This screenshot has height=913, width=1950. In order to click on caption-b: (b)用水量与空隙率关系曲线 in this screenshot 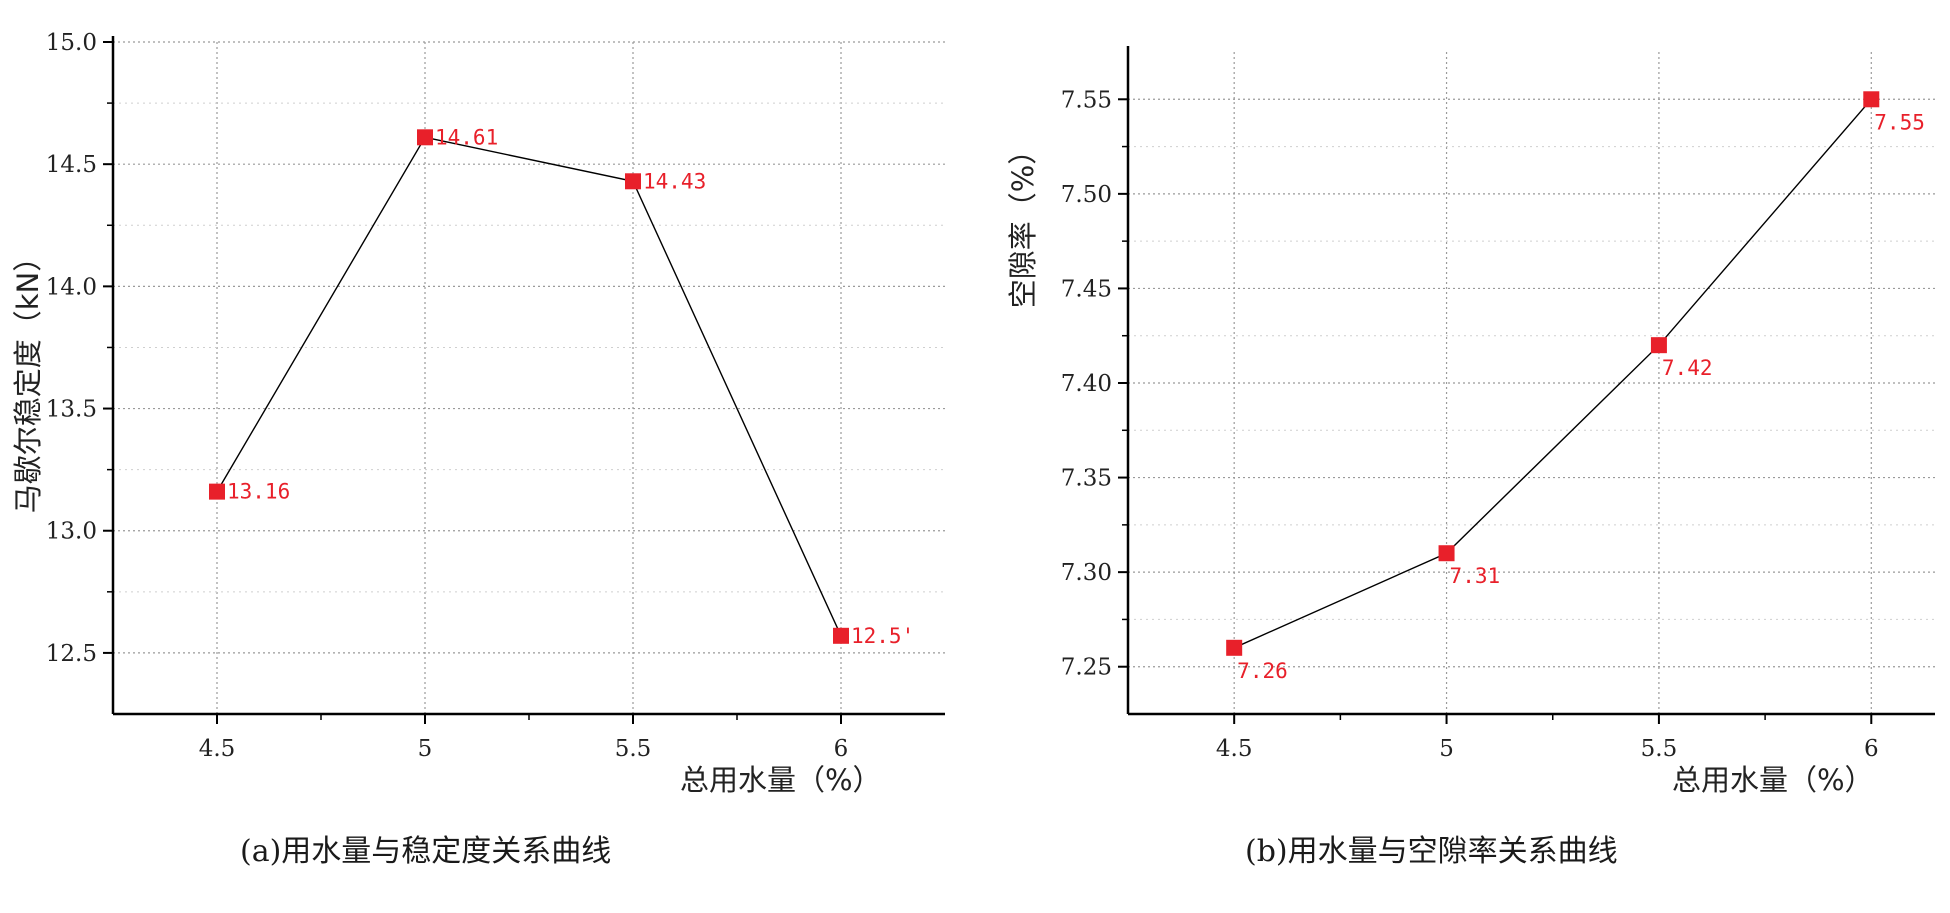, I will do `click(1431, 851)`.